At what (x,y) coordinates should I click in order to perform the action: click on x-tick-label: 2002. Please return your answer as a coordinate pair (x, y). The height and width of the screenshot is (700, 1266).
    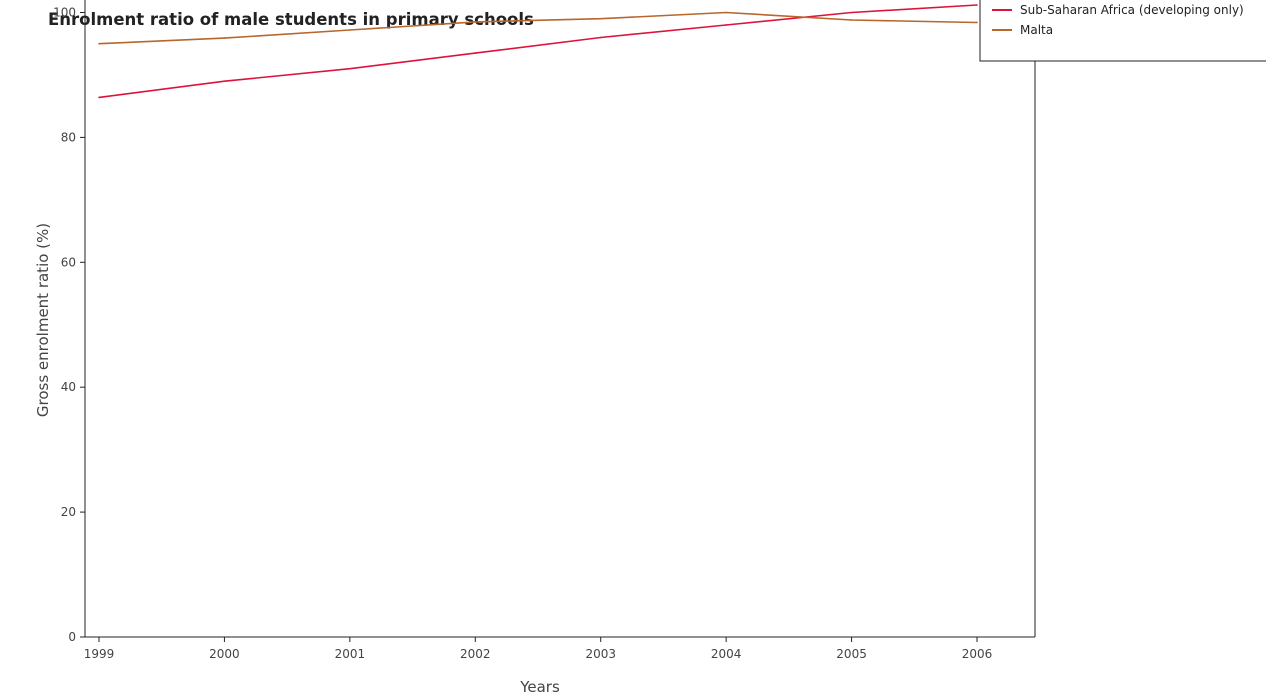
    Looking at the image, I should click on (475, 654).